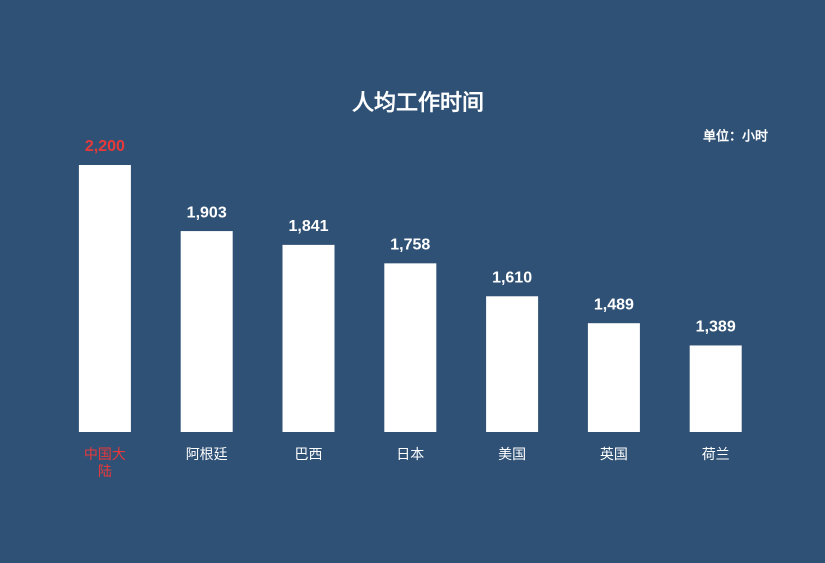 This screenshot has width=825, height=563. I want to click on chart-title: 人均工作时间, so click(418, 103).